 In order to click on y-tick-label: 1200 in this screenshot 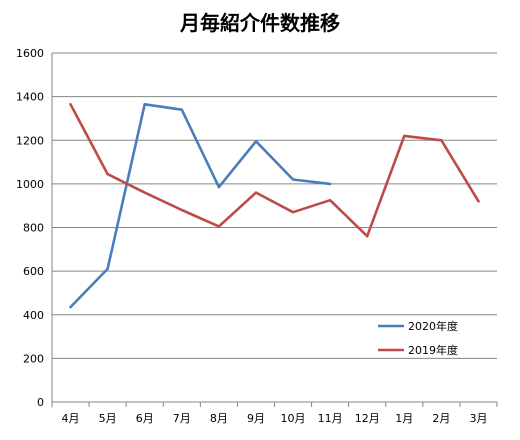, I will do `click(30, 140)`.